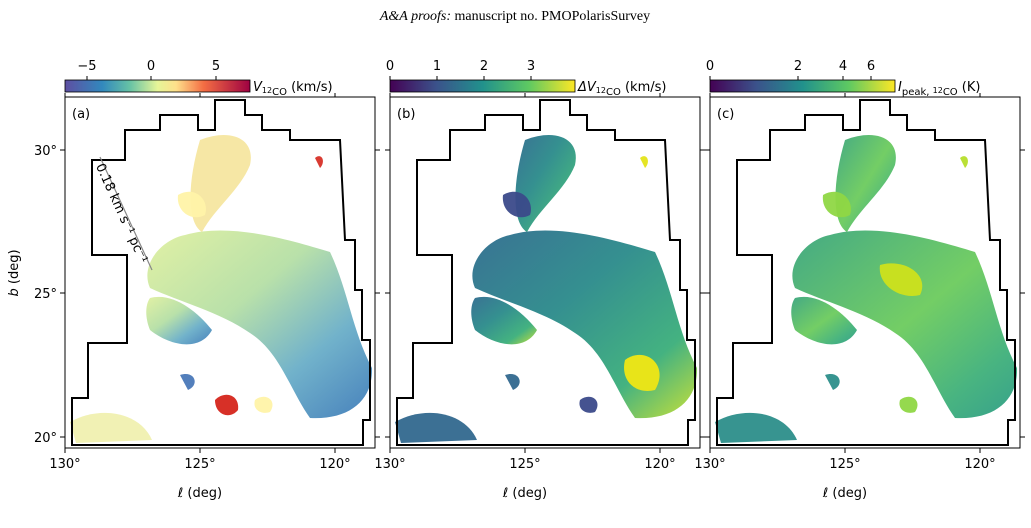  Describe the element at coordinates (871, 66) in the screenshot. I see `colorbar-tick-label: 6` at that location.